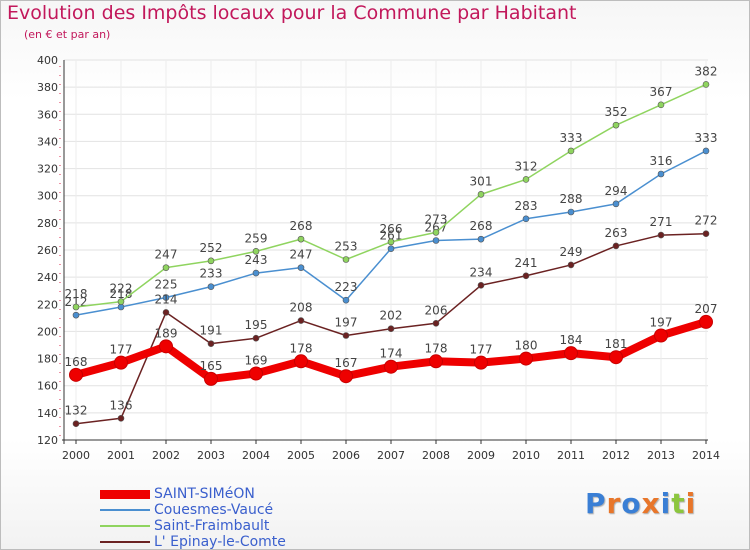 This screenshot has width=750, height=550. What do you see at coordinates (571, 252) in the screenshot?
I see `data-label: 249` at bounding box center [571, 252].